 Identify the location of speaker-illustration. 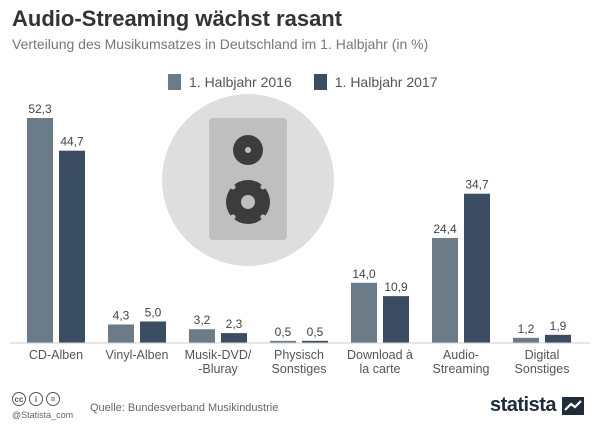
(248, 180).